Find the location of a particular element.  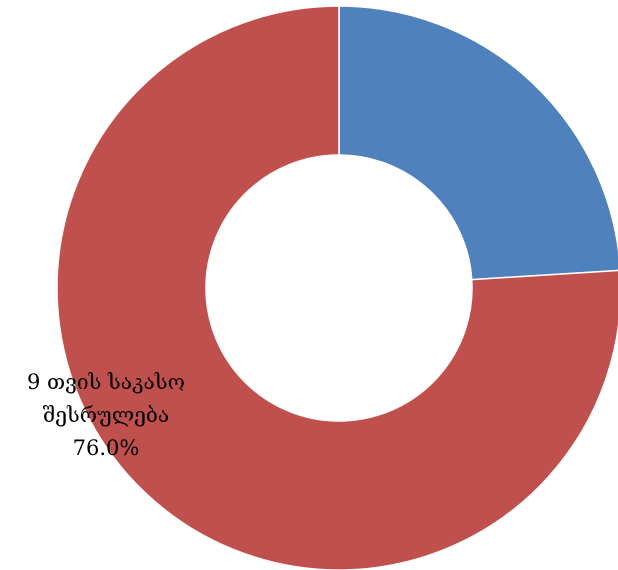

data-label-line-1: 9 თვის საკასო is located at coordinates (106, 382).